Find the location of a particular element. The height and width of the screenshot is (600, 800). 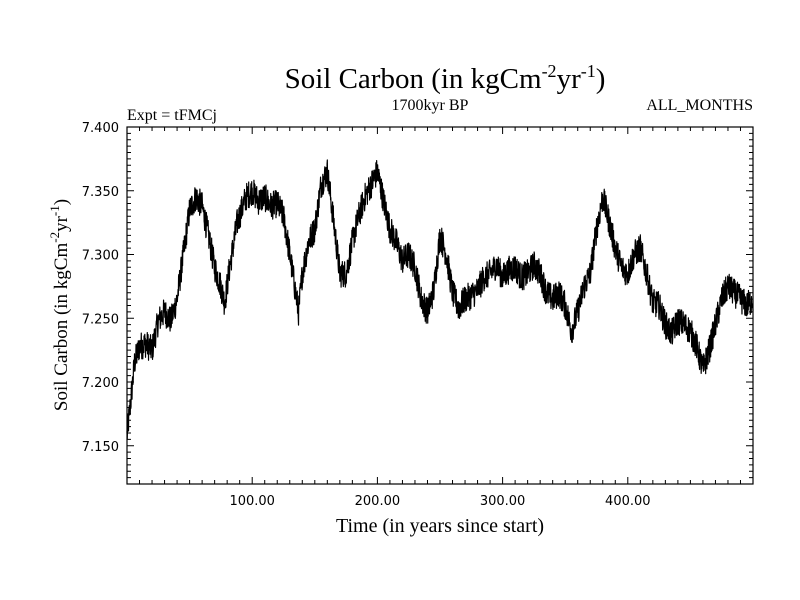

x-tick-label: 200.00 is located at coordinates (378, 501).